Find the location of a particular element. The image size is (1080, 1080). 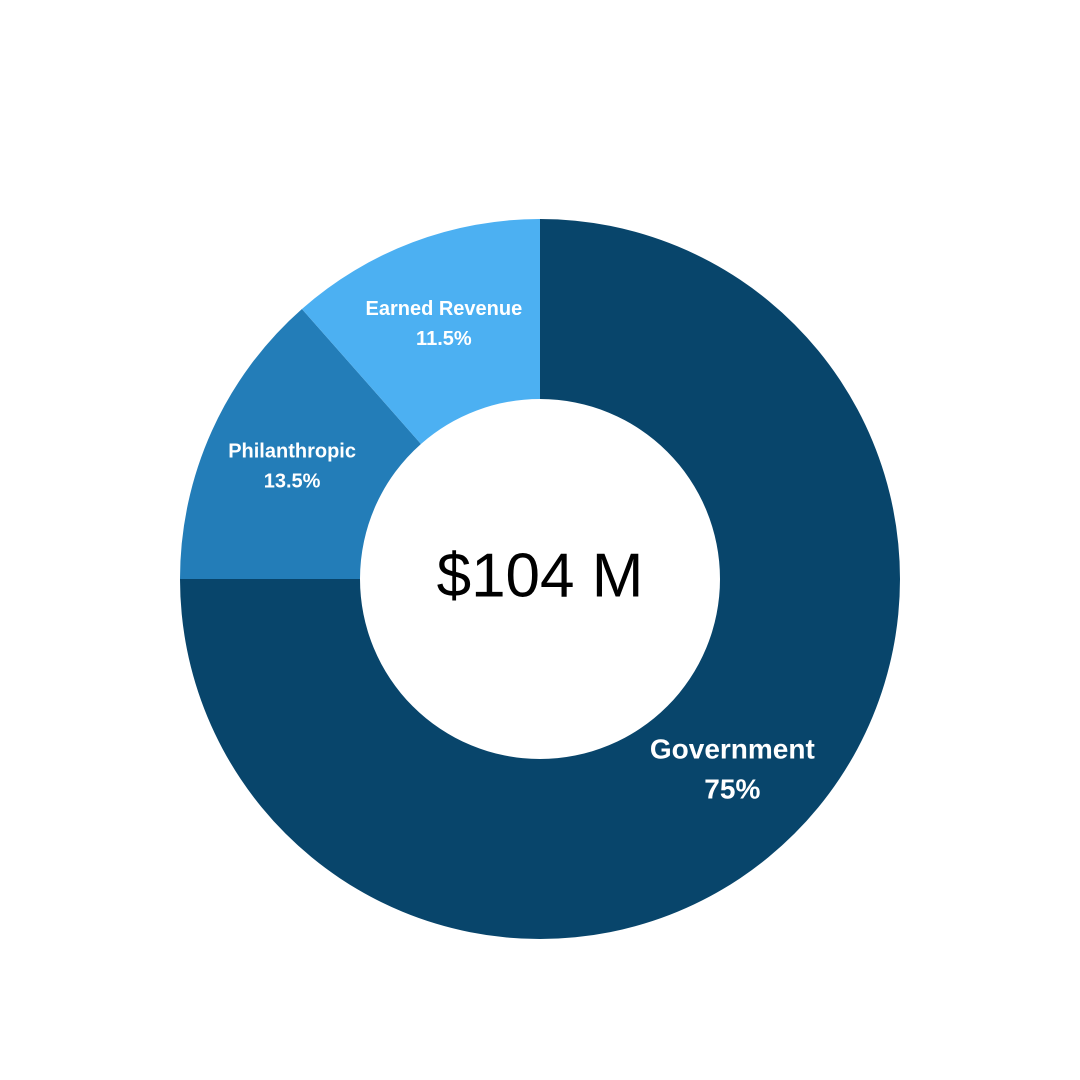

slice-label: Philanthropic is located at coordinates (292, 451).